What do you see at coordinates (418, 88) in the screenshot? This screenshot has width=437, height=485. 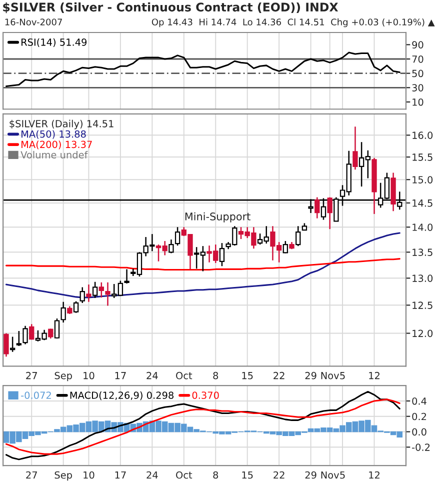 I see `y-tick-label: 30` at bounding box center [418, 88].